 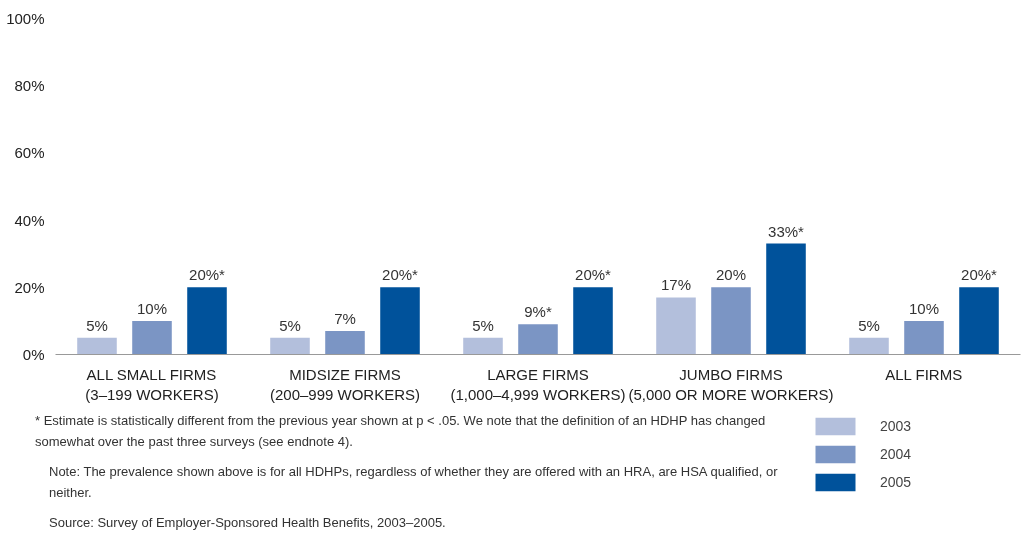 I want to click on y-tick-label: 60%, so click(x=29, y=153).